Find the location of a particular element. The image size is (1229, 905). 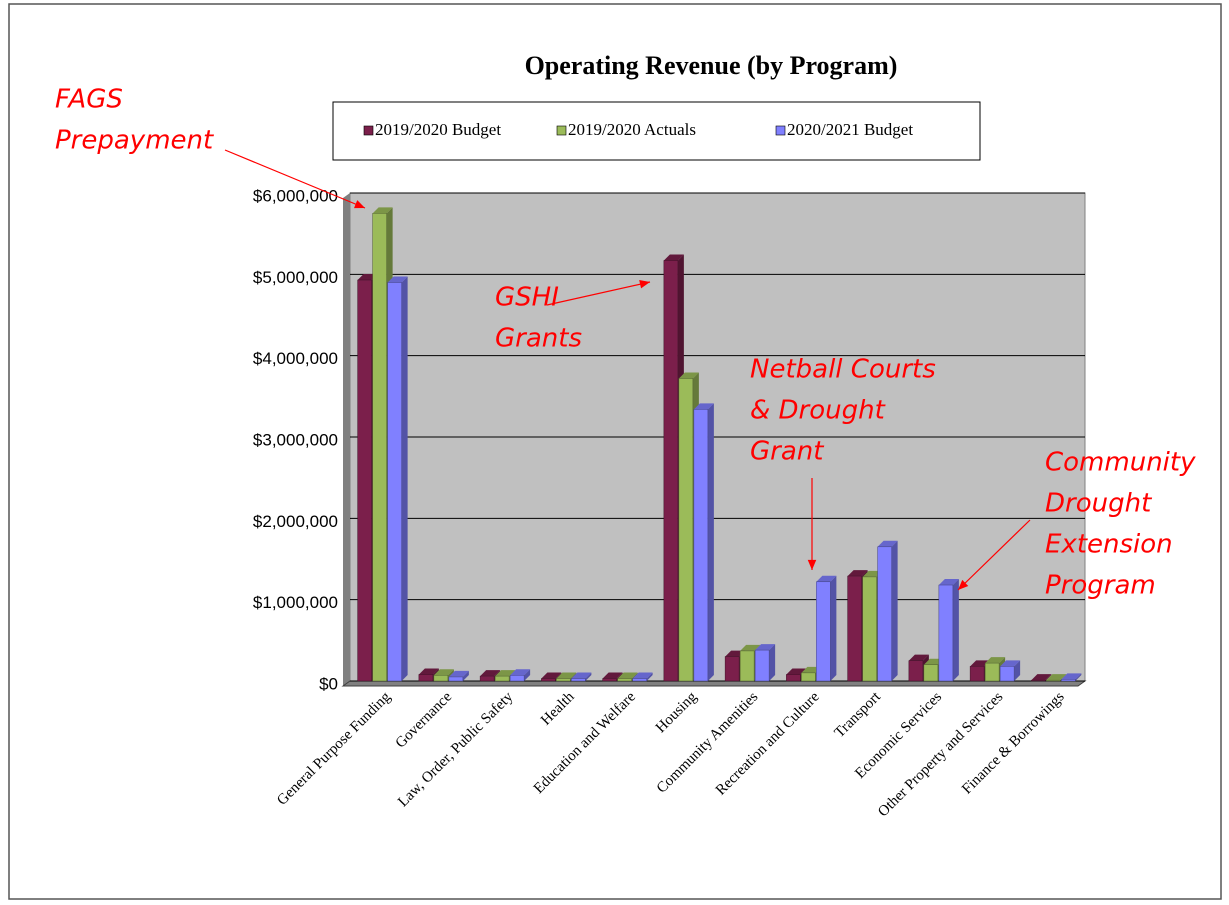

annotation-text: Extension is located at coordinates (1109, 545).